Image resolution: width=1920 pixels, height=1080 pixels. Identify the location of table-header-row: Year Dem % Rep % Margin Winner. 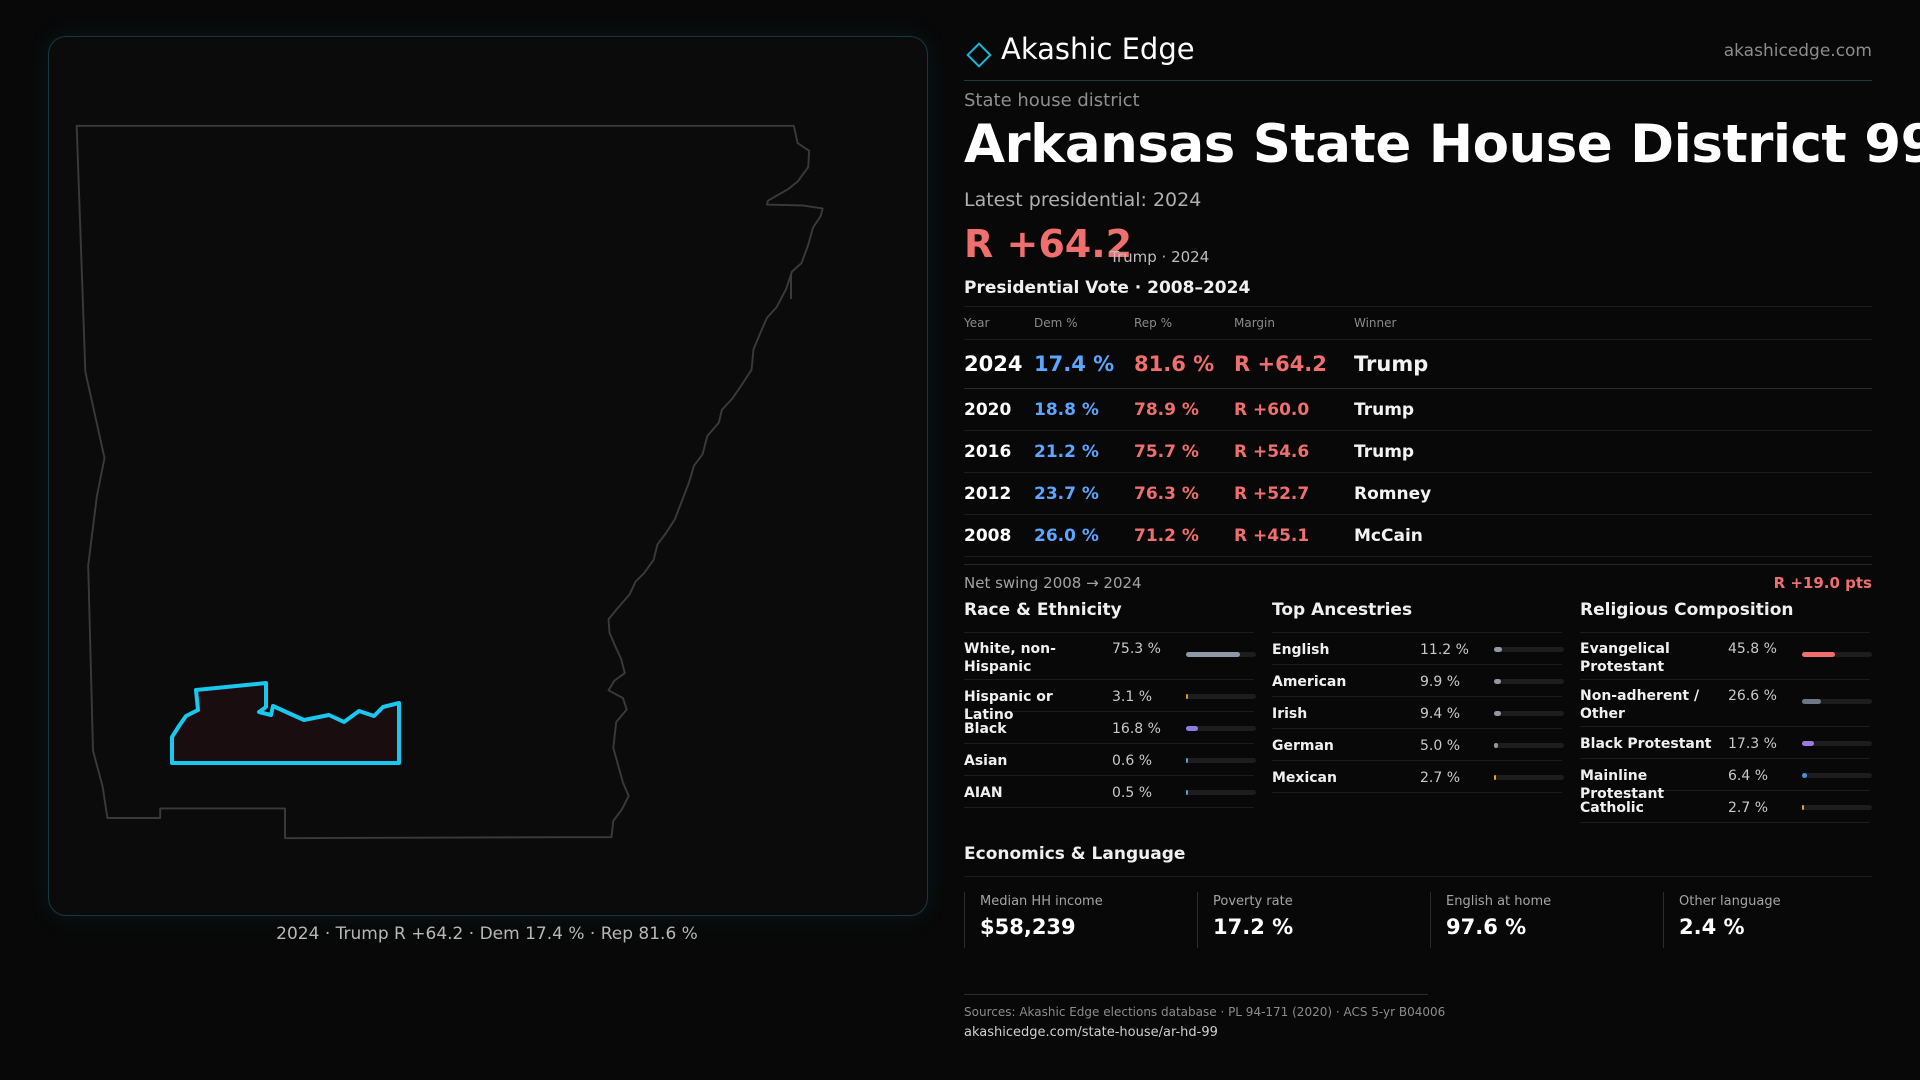
(1418, 323).